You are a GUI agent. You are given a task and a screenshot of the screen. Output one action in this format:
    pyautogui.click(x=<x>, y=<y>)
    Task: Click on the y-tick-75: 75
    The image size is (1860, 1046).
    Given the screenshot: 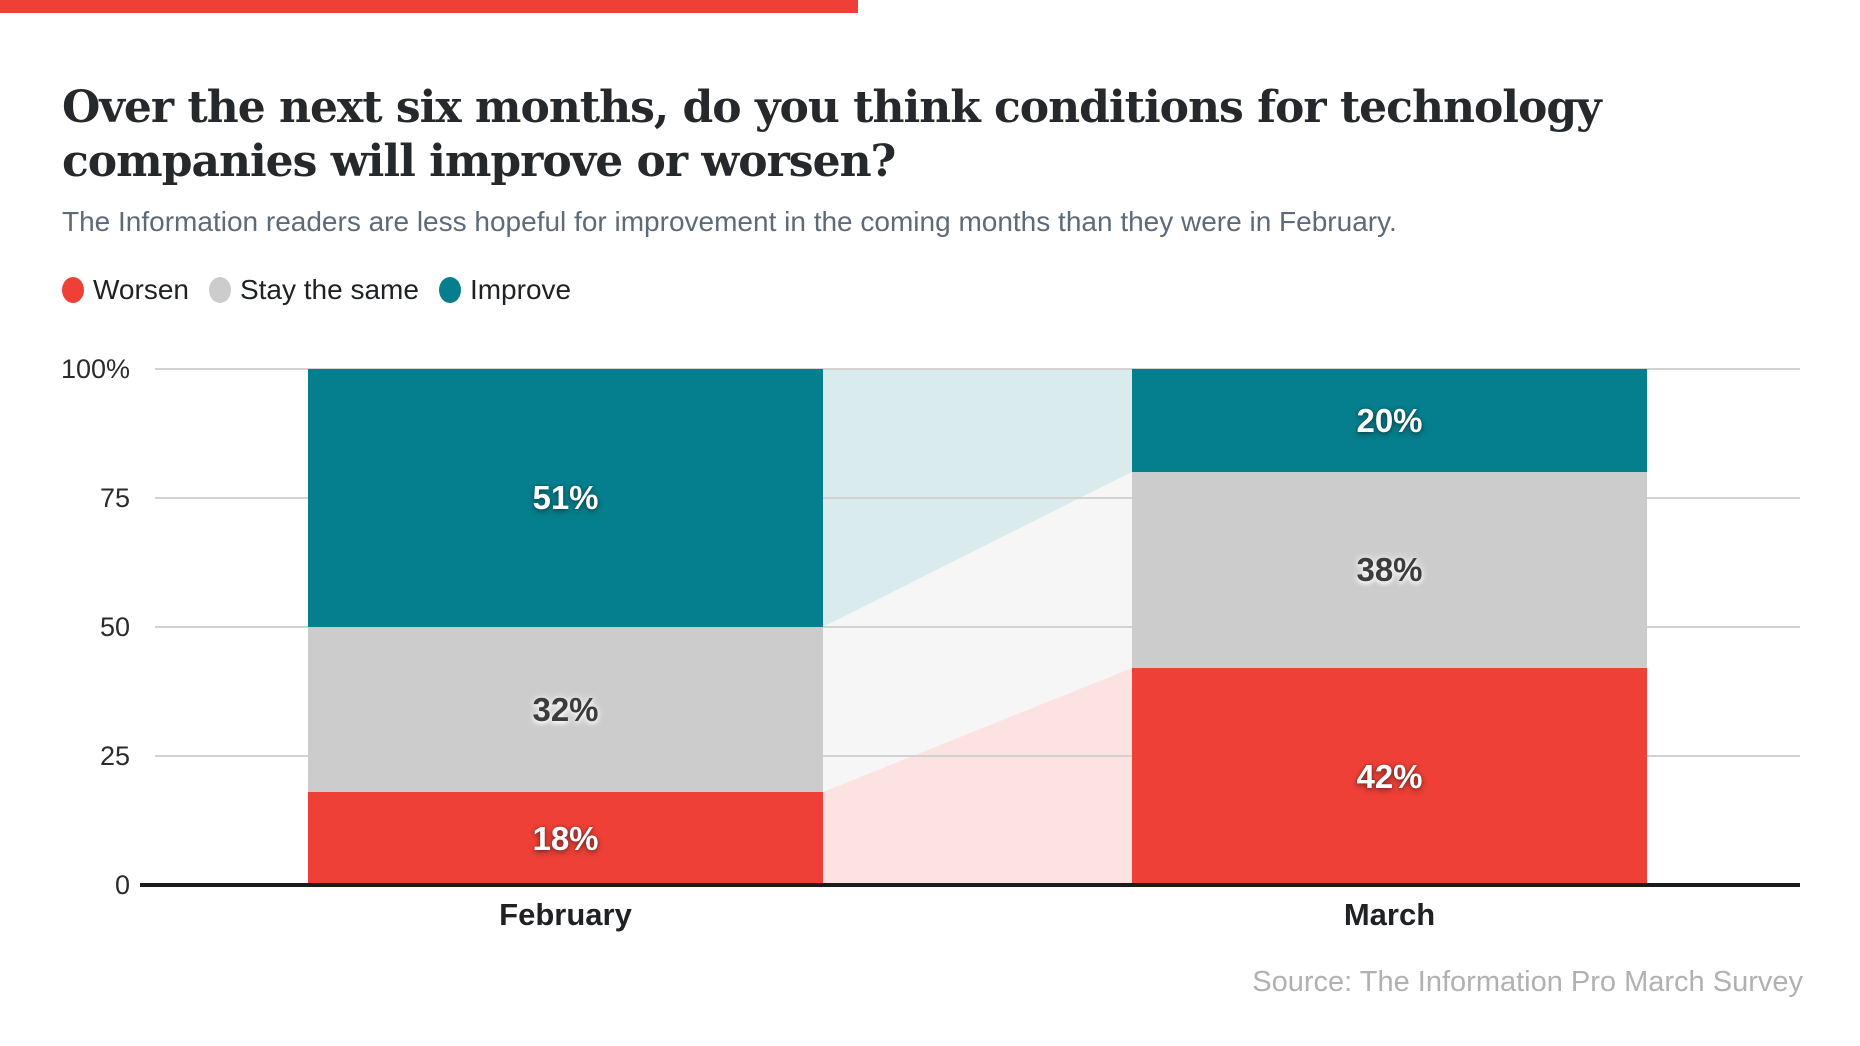 What is the action you would take?
    pyautogui.click(x=114, y=498)
    